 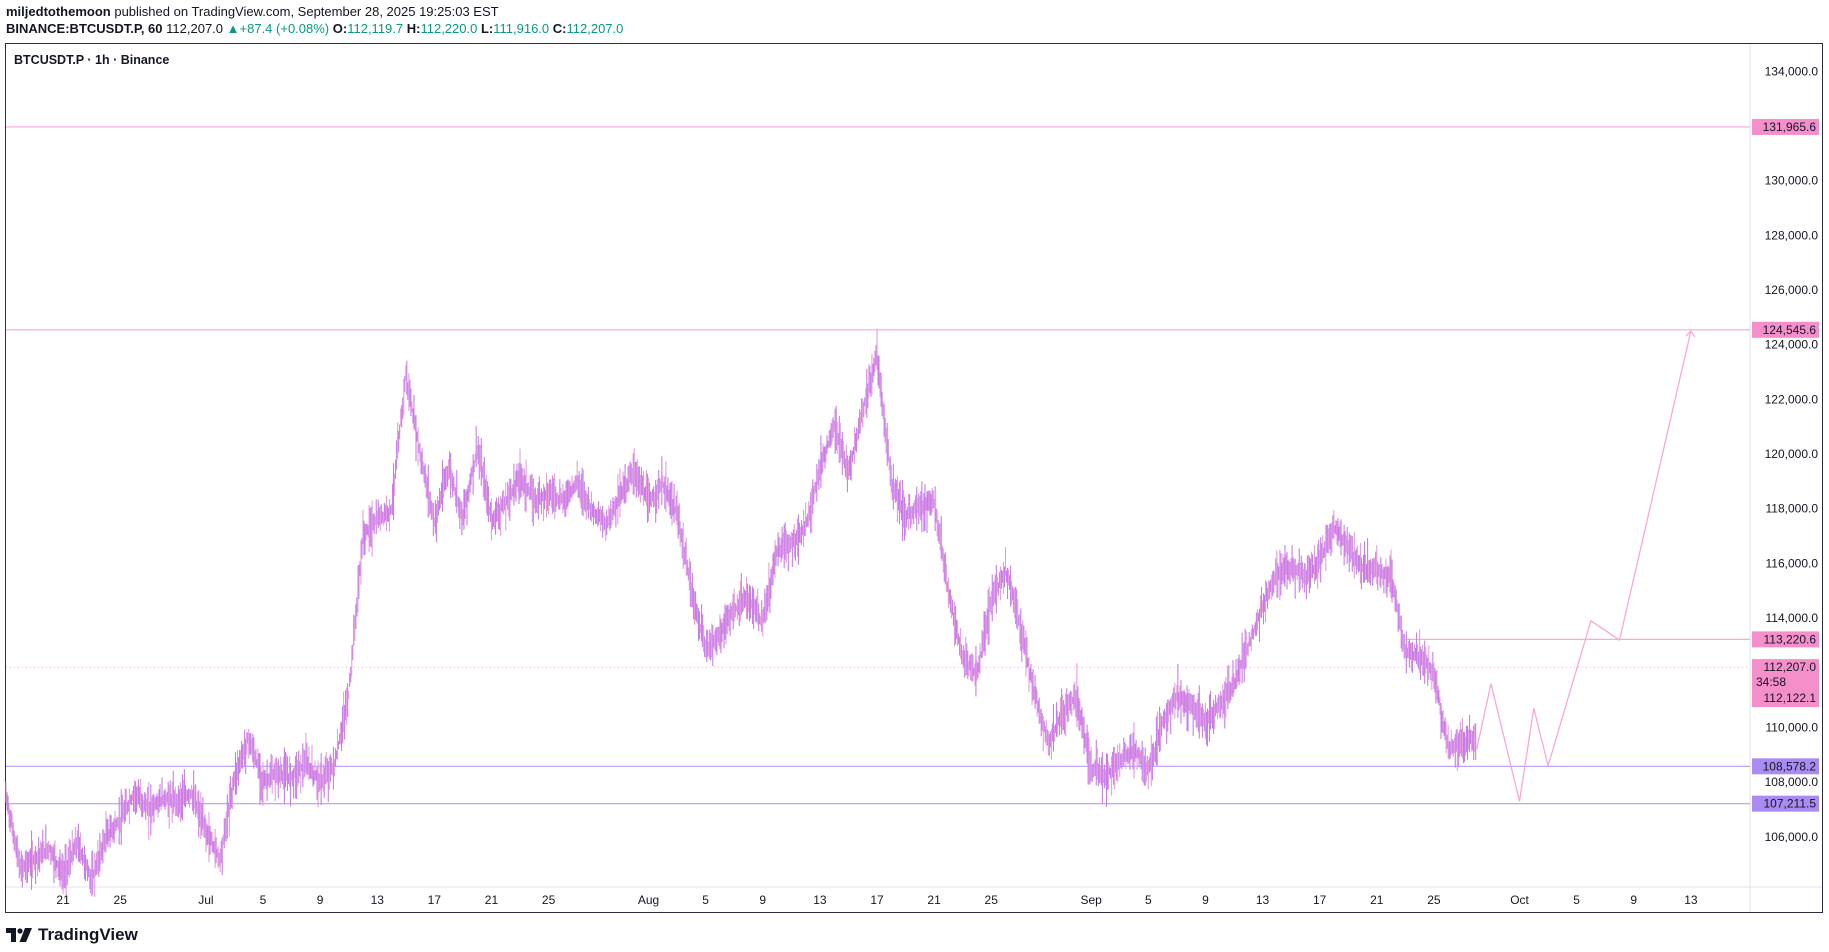 What do you see at coordinates (19, 935) in the screenshot?
I see `tradingview-logo-icon` at bounding box center [19, 935].